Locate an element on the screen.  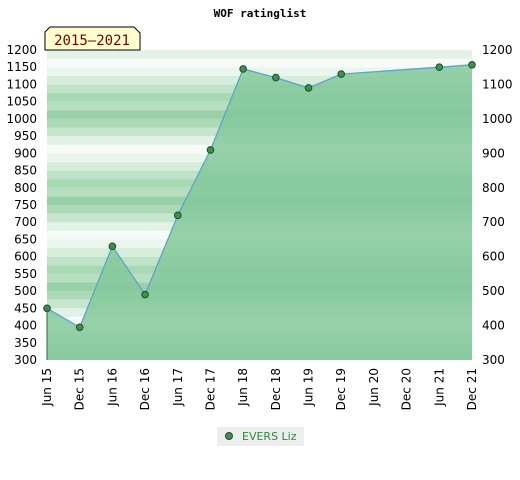
x-tick-label: Jun 20 is located at coordinates (374, 387).